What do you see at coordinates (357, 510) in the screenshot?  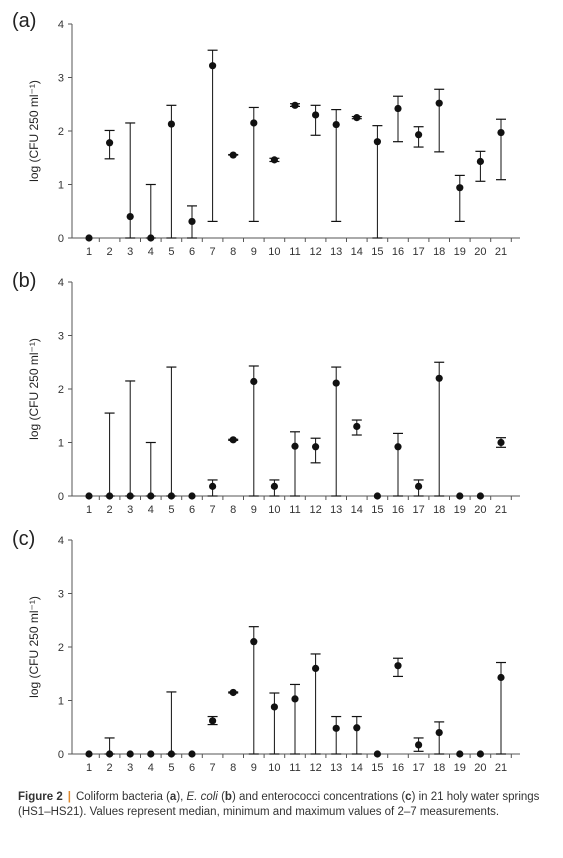 I see `x-tick-label-b: 14` at bounding box center [357, 510].